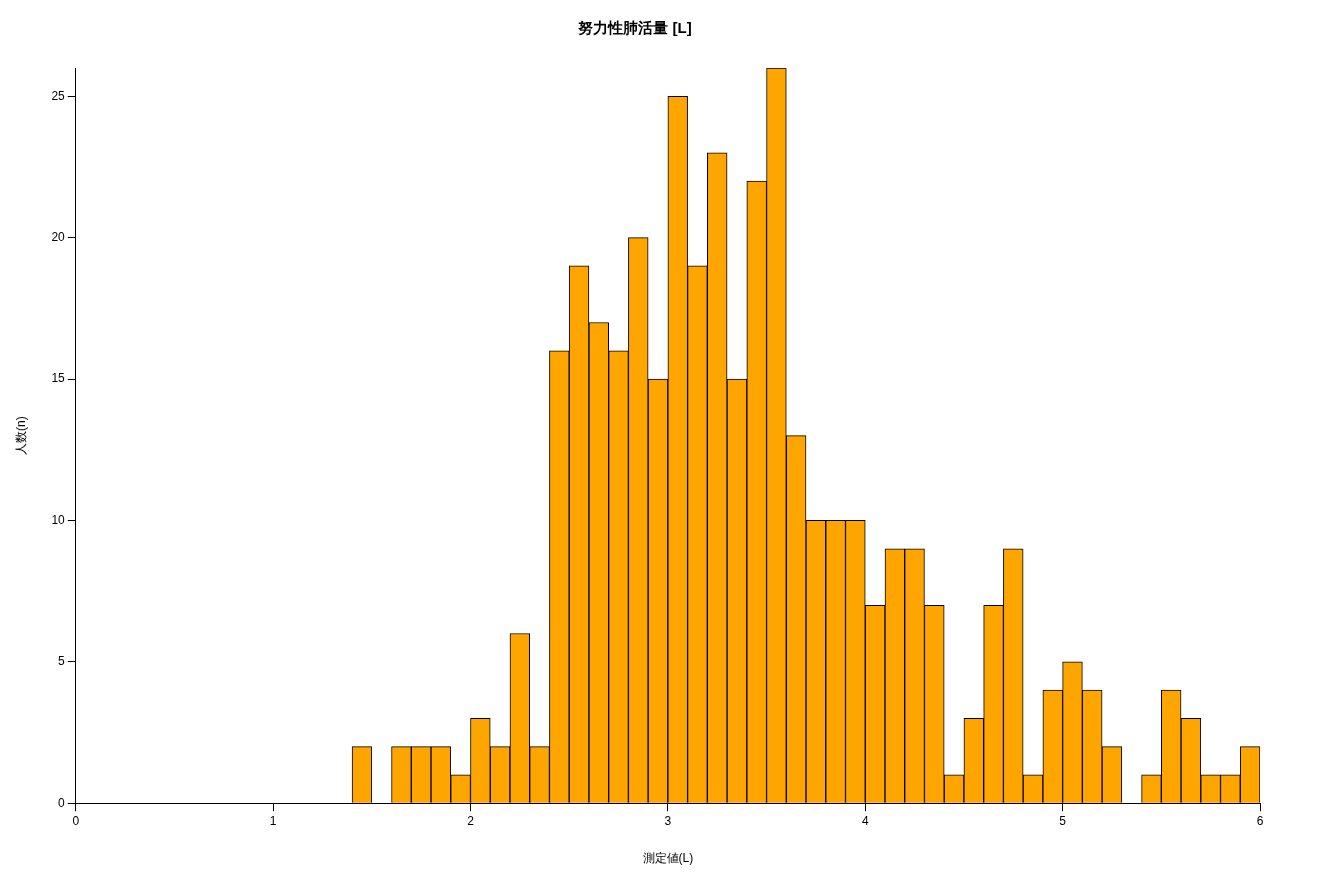 This screenshot has height=880, width=1320. What do you see at coordinates (668, 858) in the screenshot?
I see `x-axis-title: 測定値(L)` at bounding box center [668, 858].